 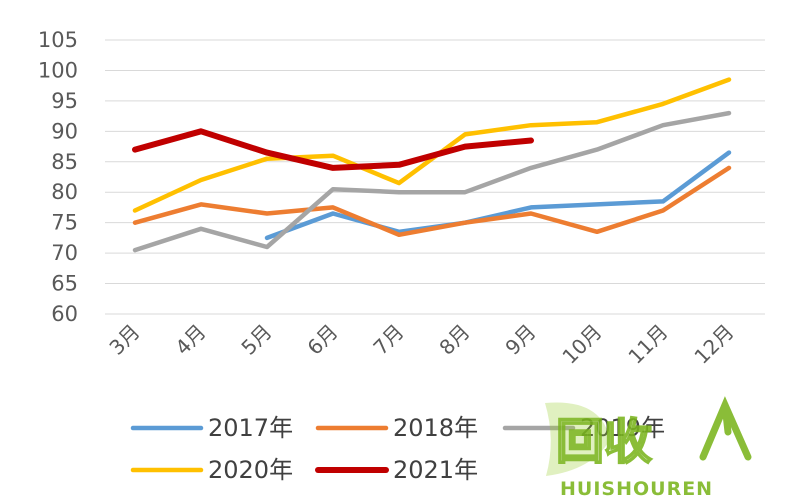 What do you see at coordinates (124, 340) in the screenshot?
I see `x-tick-label: 3月` at bounding box center [124, 340].